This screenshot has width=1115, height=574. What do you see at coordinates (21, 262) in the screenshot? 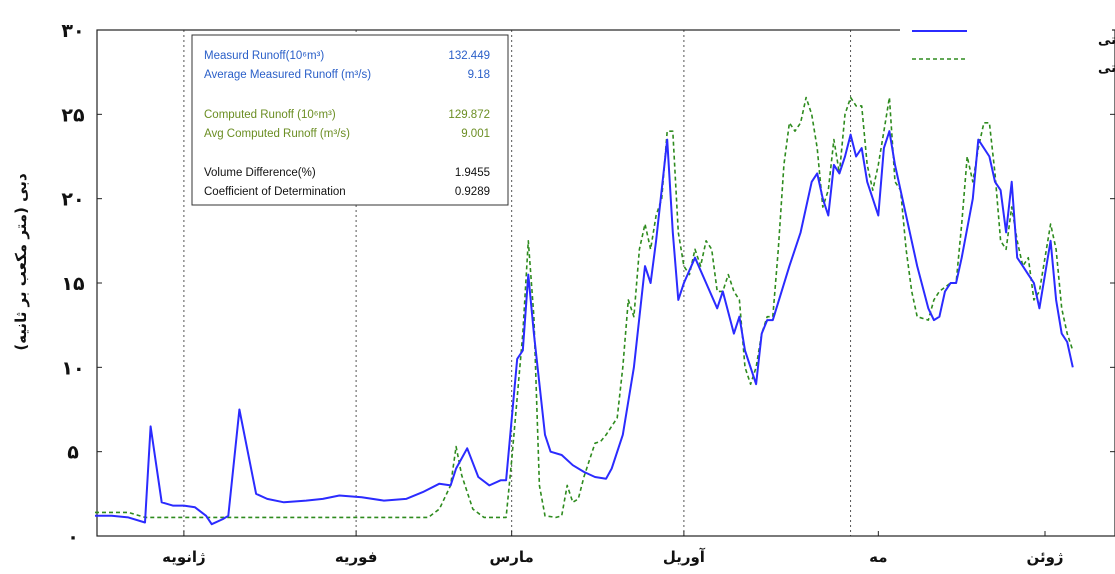
I see `y-axis-label: دبی (متر مکعب بر ثانیه)` at bounding box center [21, 262].